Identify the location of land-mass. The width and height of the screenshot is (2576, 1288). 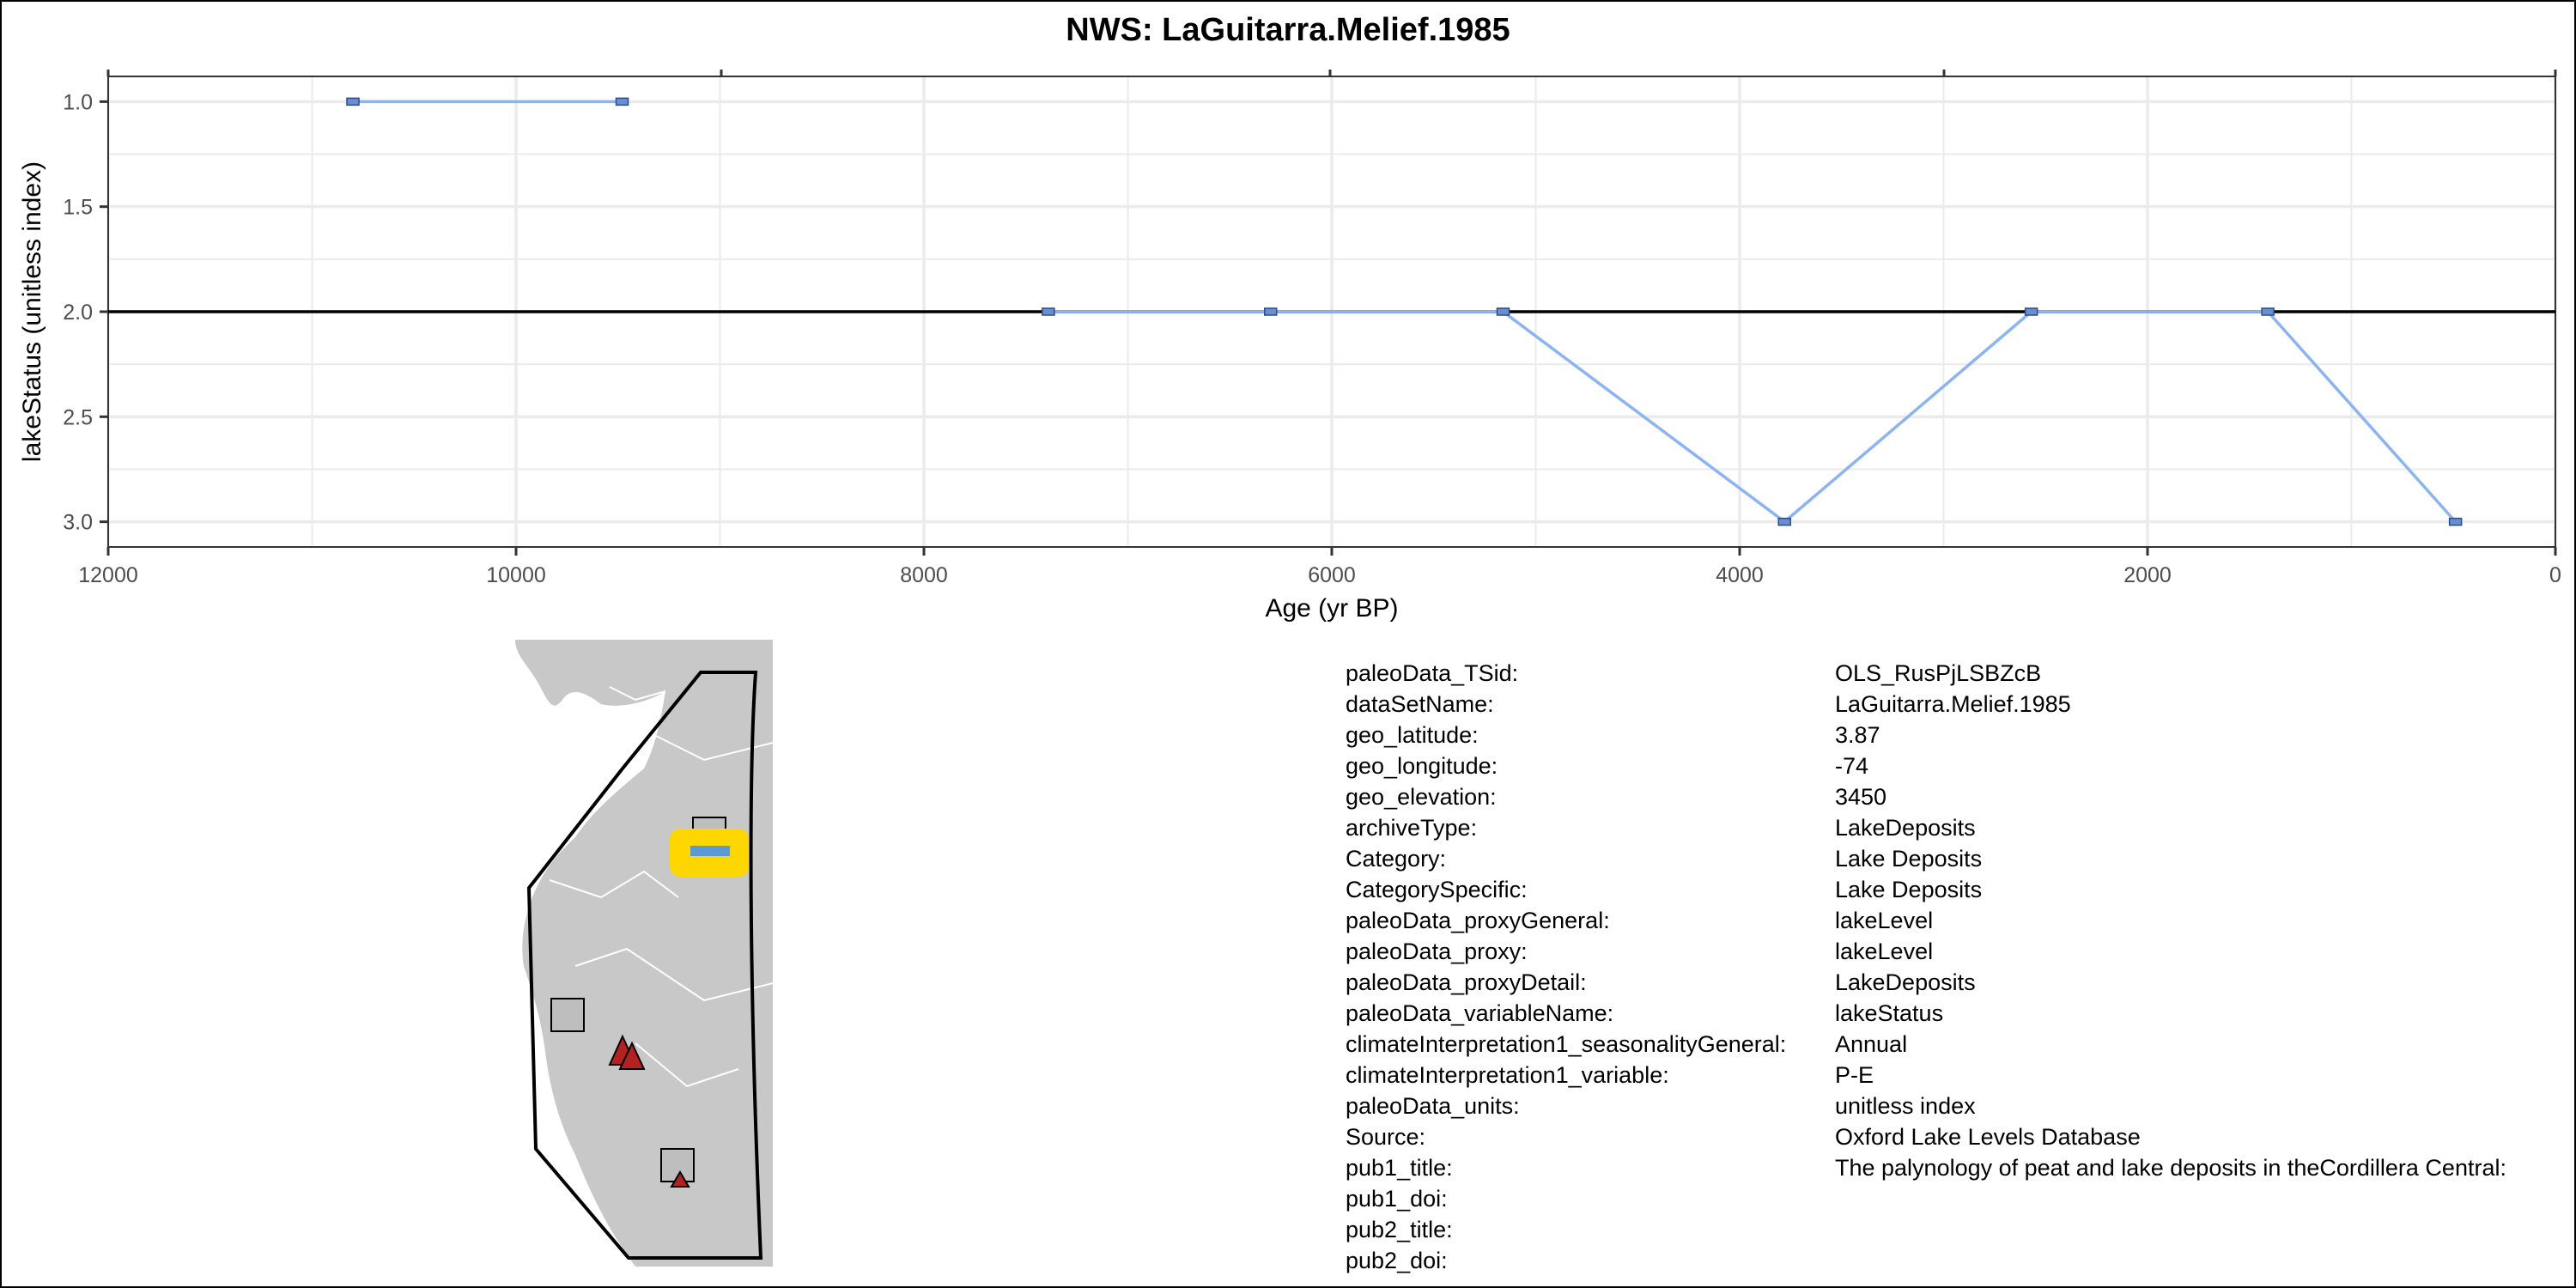
(644, 954).